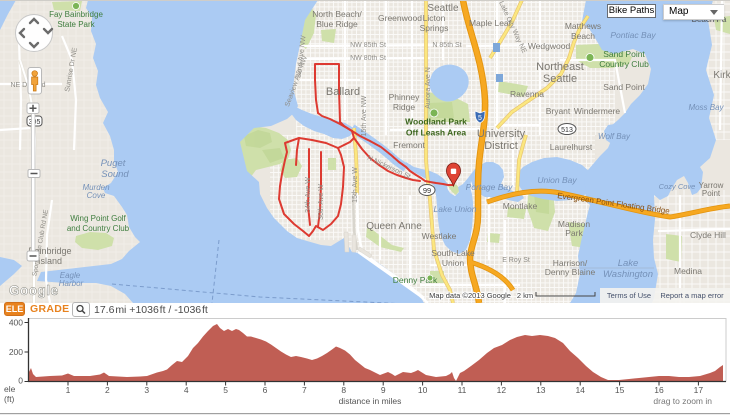 Image resolution: width=730 pixels, height=415 pixels. Describe the element at coordinates (574, 233) in the screenshot. I see `svg-text: Park` at that location.